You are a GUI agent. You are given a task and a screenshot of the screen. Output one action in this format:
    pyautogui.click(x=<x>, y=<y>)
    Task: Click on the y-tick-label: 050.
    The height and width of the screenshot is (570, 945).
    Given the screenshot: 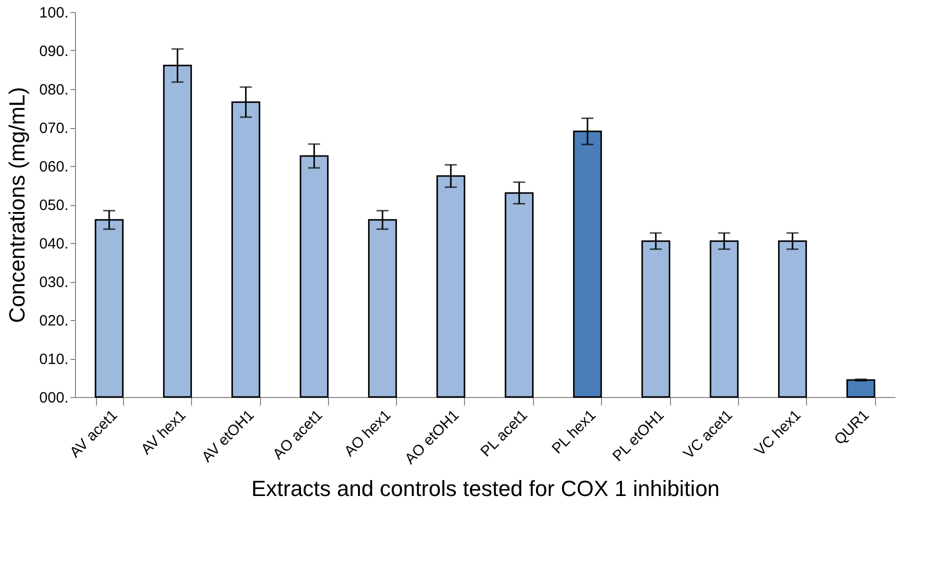 What is the action you would take?
    pyautogui.click(x=53, y=205)
    